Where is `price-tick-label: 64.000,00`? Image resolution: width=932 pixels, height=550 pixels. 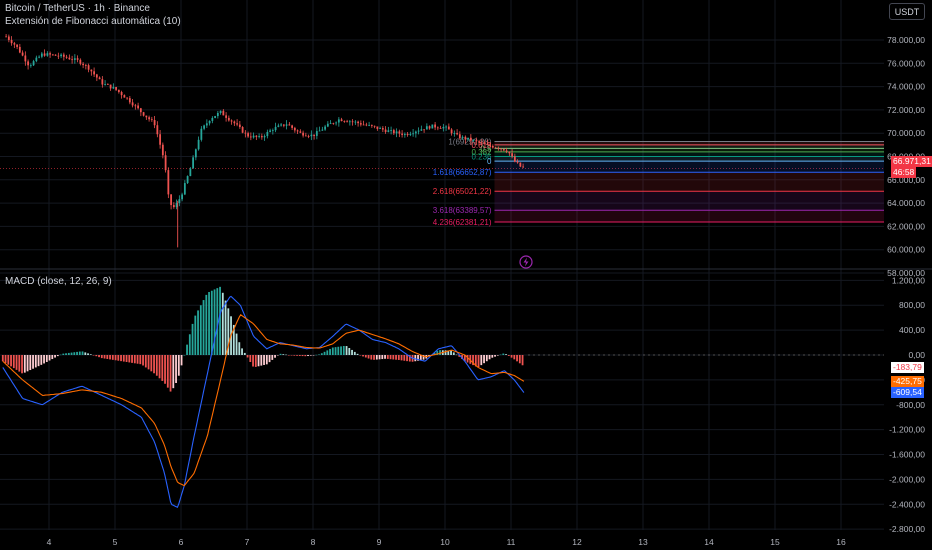
price-tick-label: 64.000,00 is located at coordinates (906, 203).